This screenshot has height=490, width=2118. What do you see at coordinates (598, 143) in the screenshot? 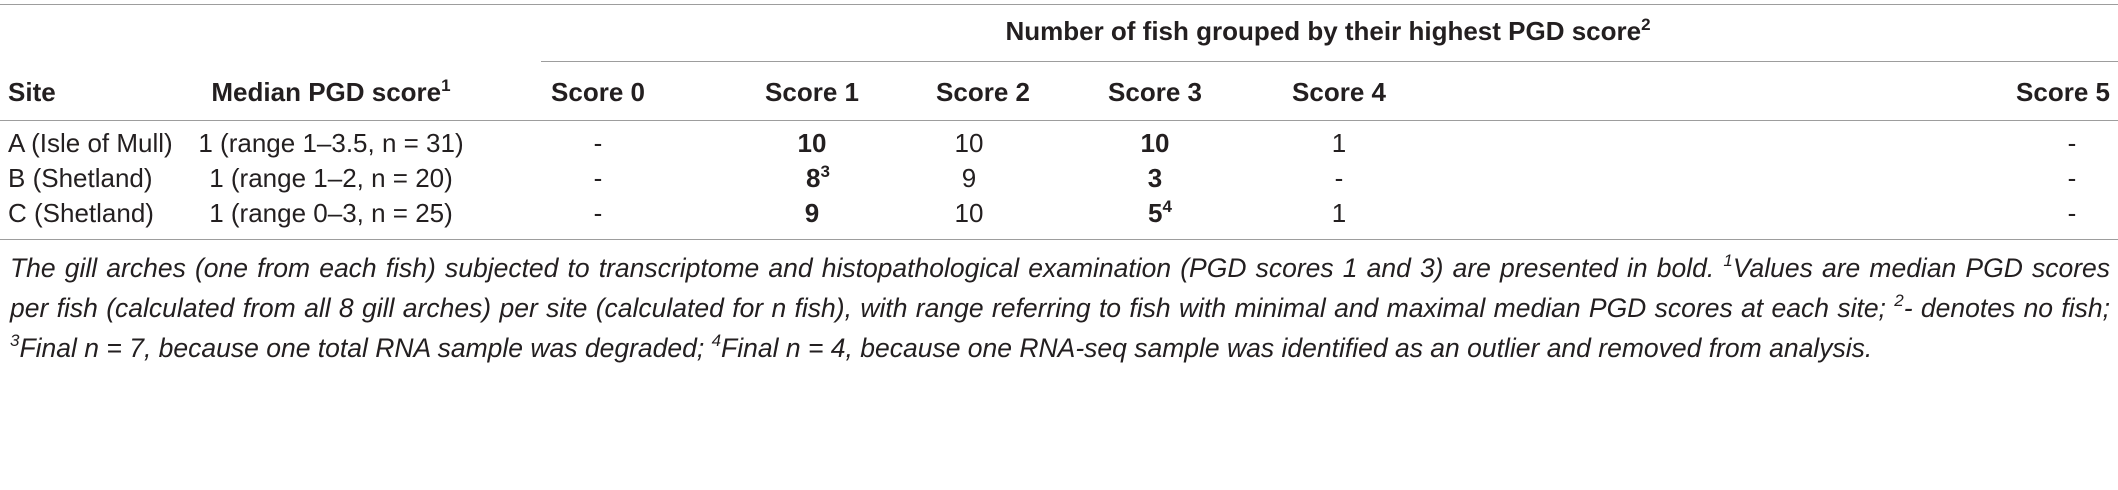
I see `row-a-score-0: -` at bounding box center [598, 143].